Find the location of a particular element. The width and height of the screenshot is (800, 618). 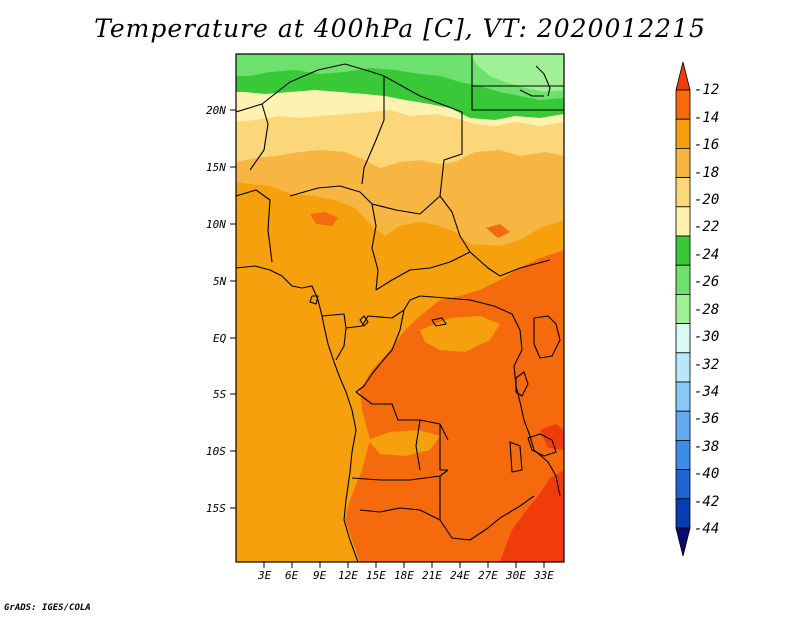

lat-label: 10N is located at coordinates (216, 224).